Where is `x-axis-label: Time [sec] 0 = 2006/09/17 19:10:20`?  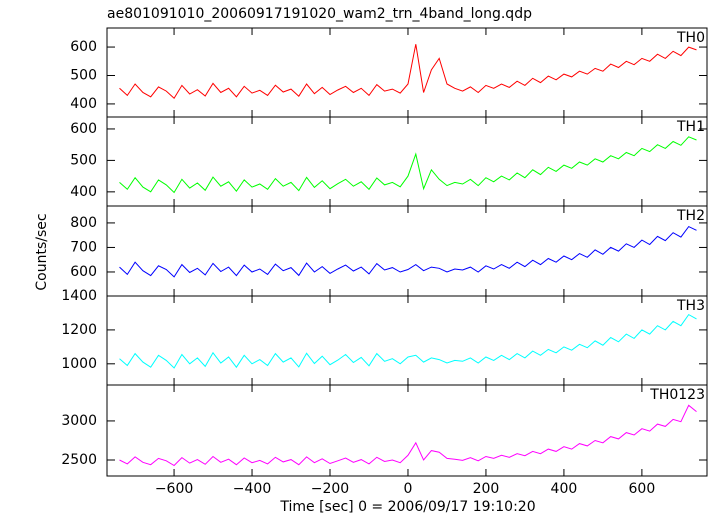
x-axis-label: Time [sec] 0 = 2006/09/17 19:10:20 is located at coordinates (407, 507).